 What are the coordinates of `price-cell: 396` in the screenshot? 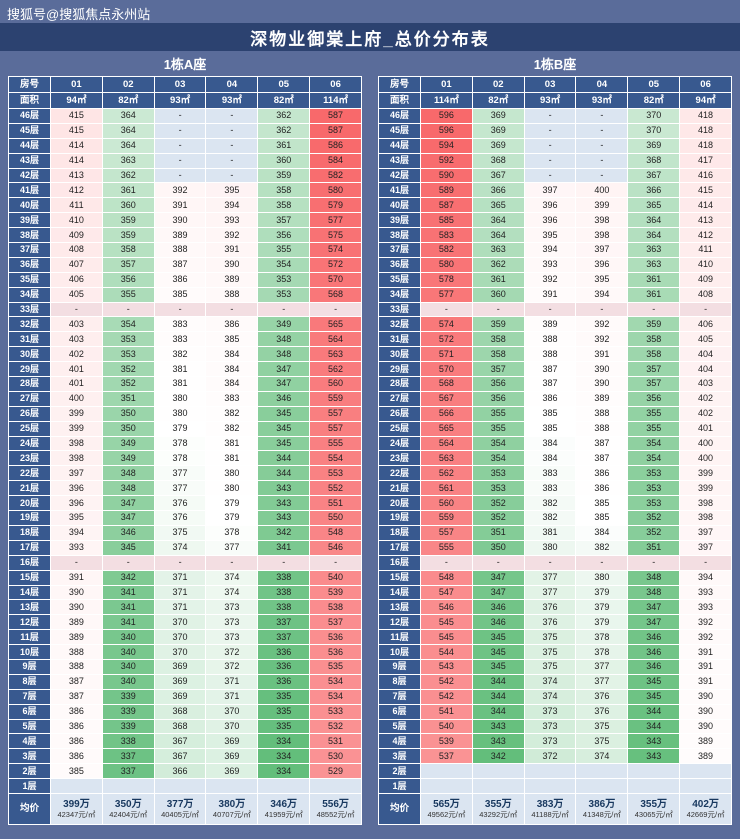 It's located at (550, 220).